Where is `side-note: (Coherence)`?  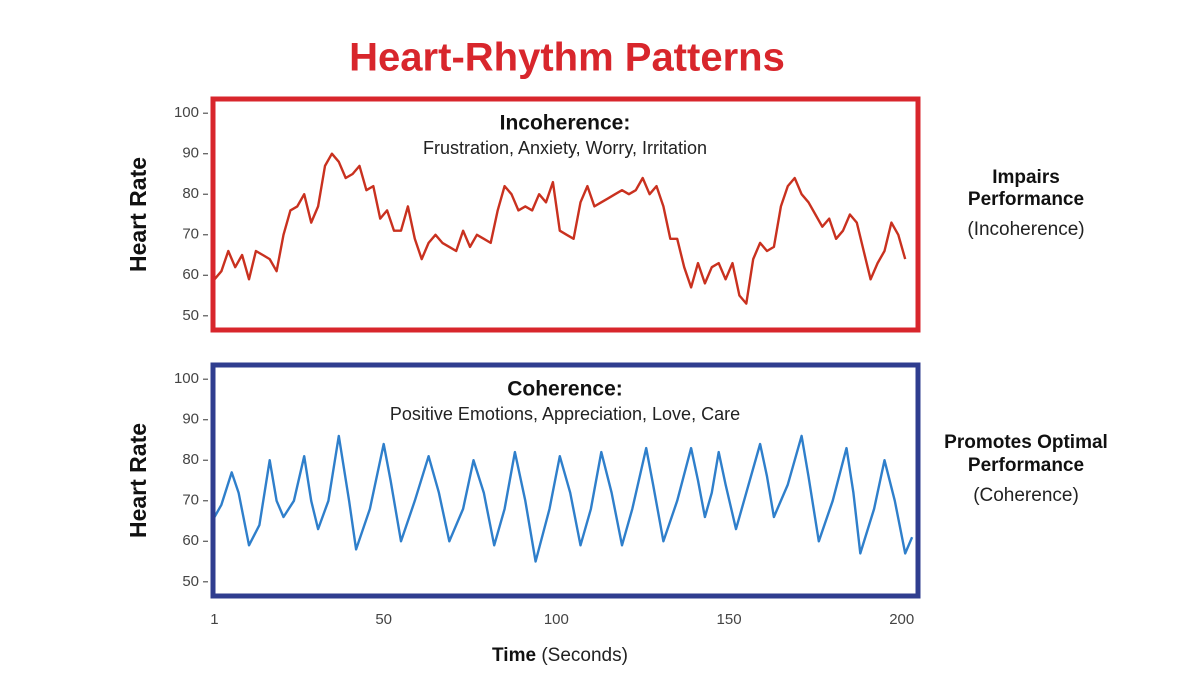
side-note: (Coherence) is located at coordinates (1026, 495).